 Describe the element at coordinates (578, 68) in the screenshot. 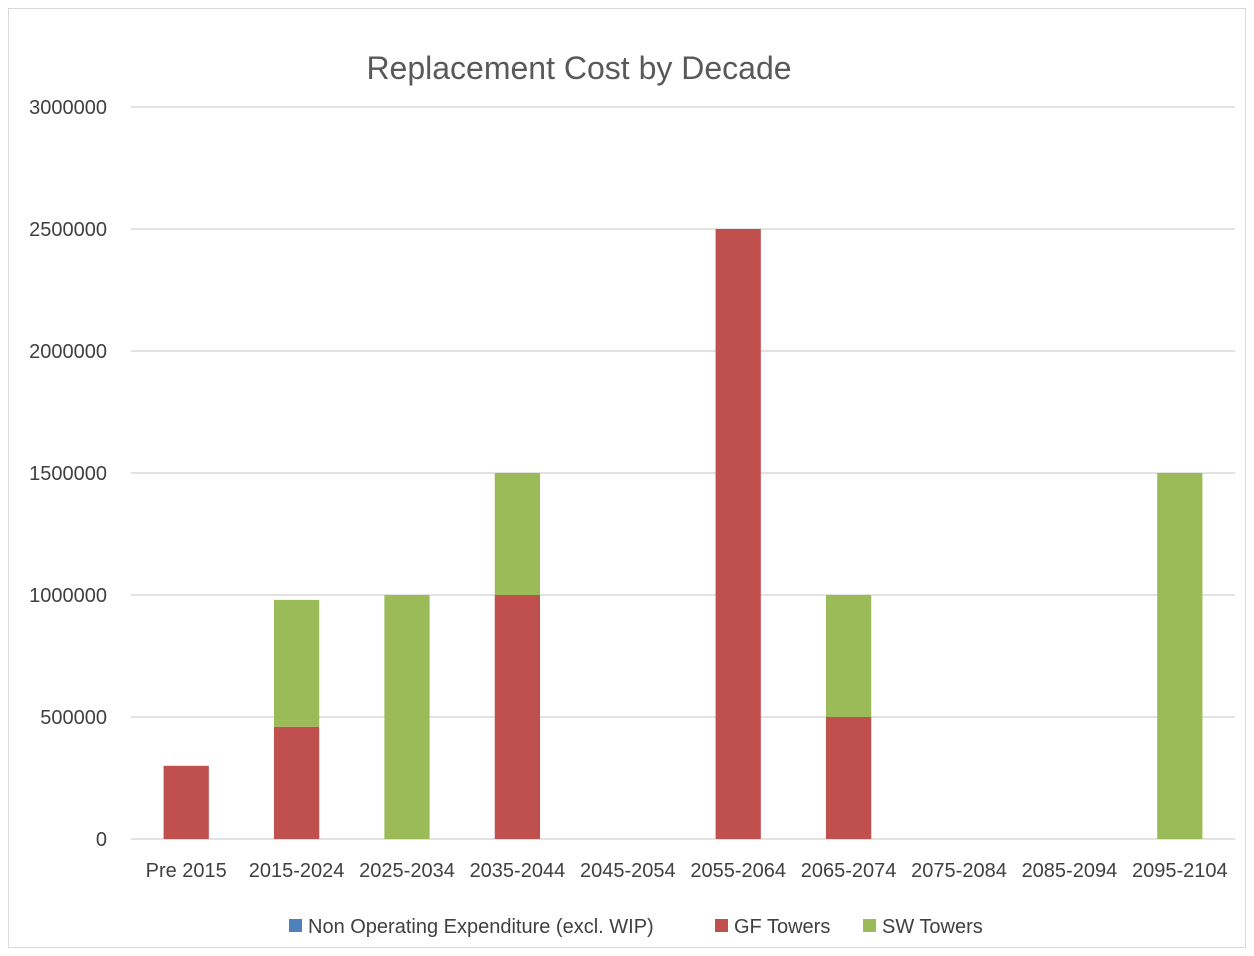

I see `chart-title: Replacement Cost by Decade` at that location.